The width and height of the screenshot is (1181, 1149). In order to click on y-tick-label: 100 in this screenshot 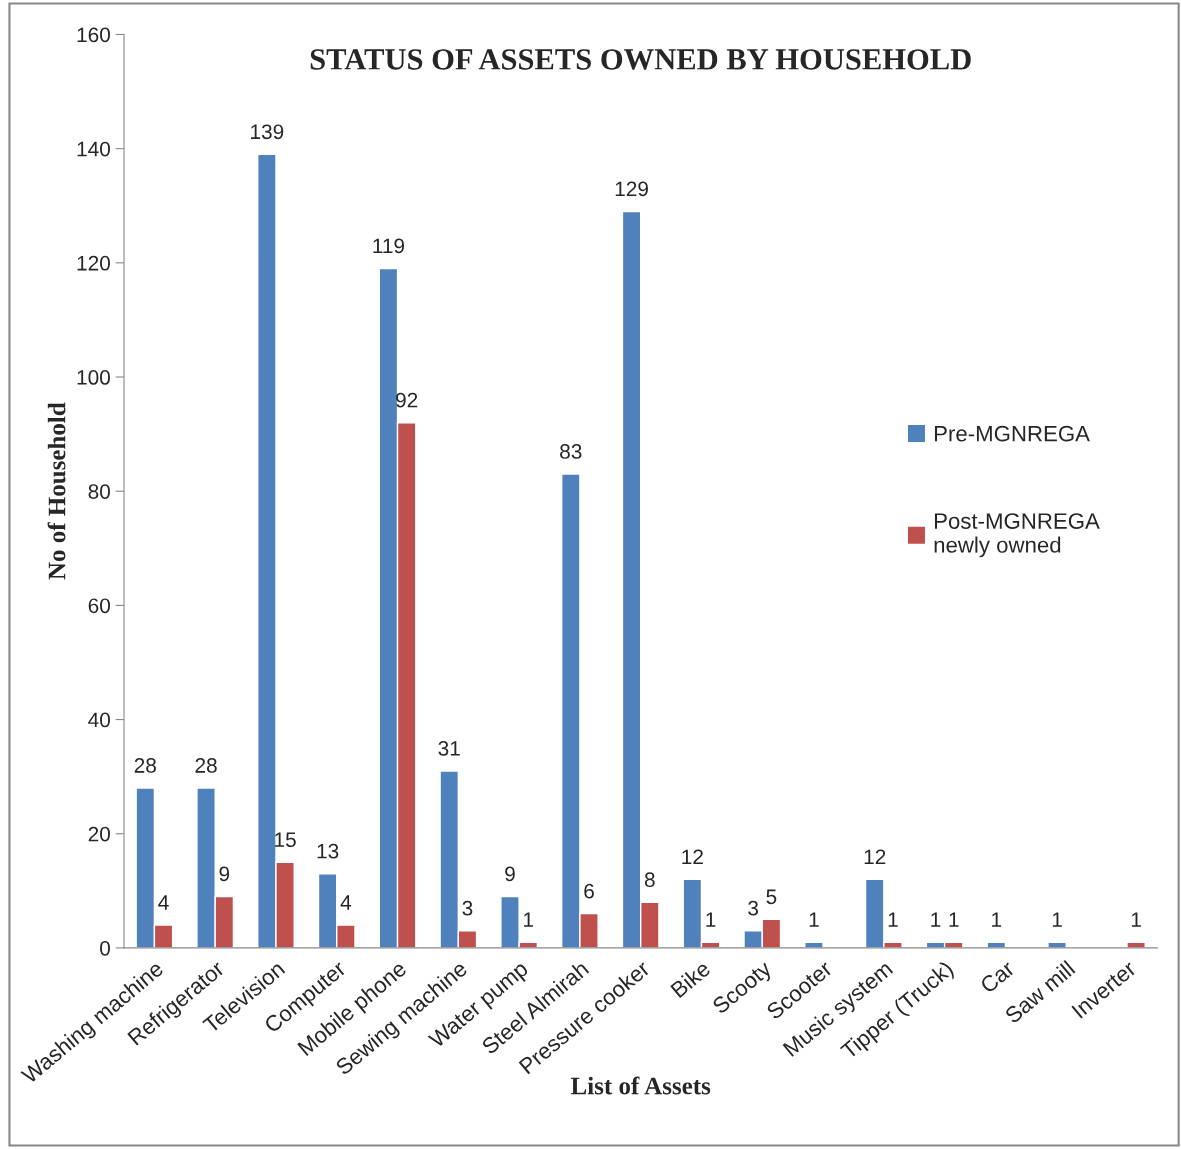, I will do `click(93, 377)`.